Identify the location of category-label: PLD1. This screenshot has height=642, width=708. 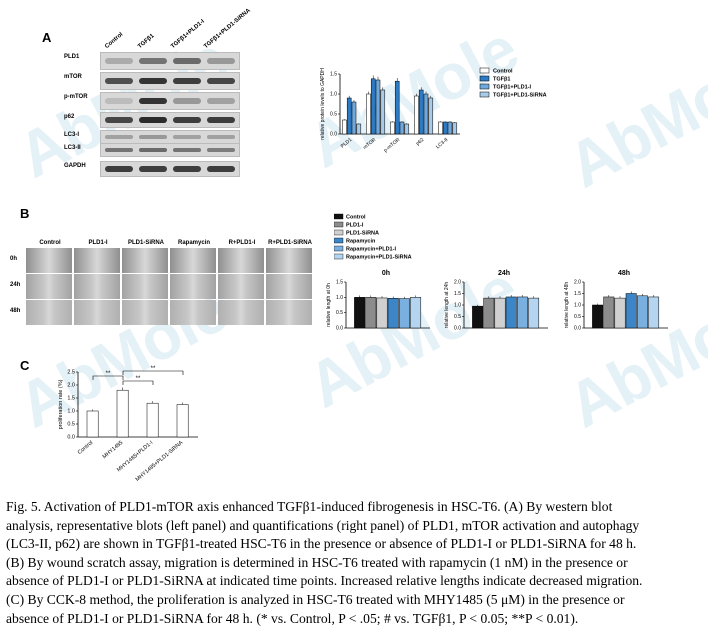
(347, 143).